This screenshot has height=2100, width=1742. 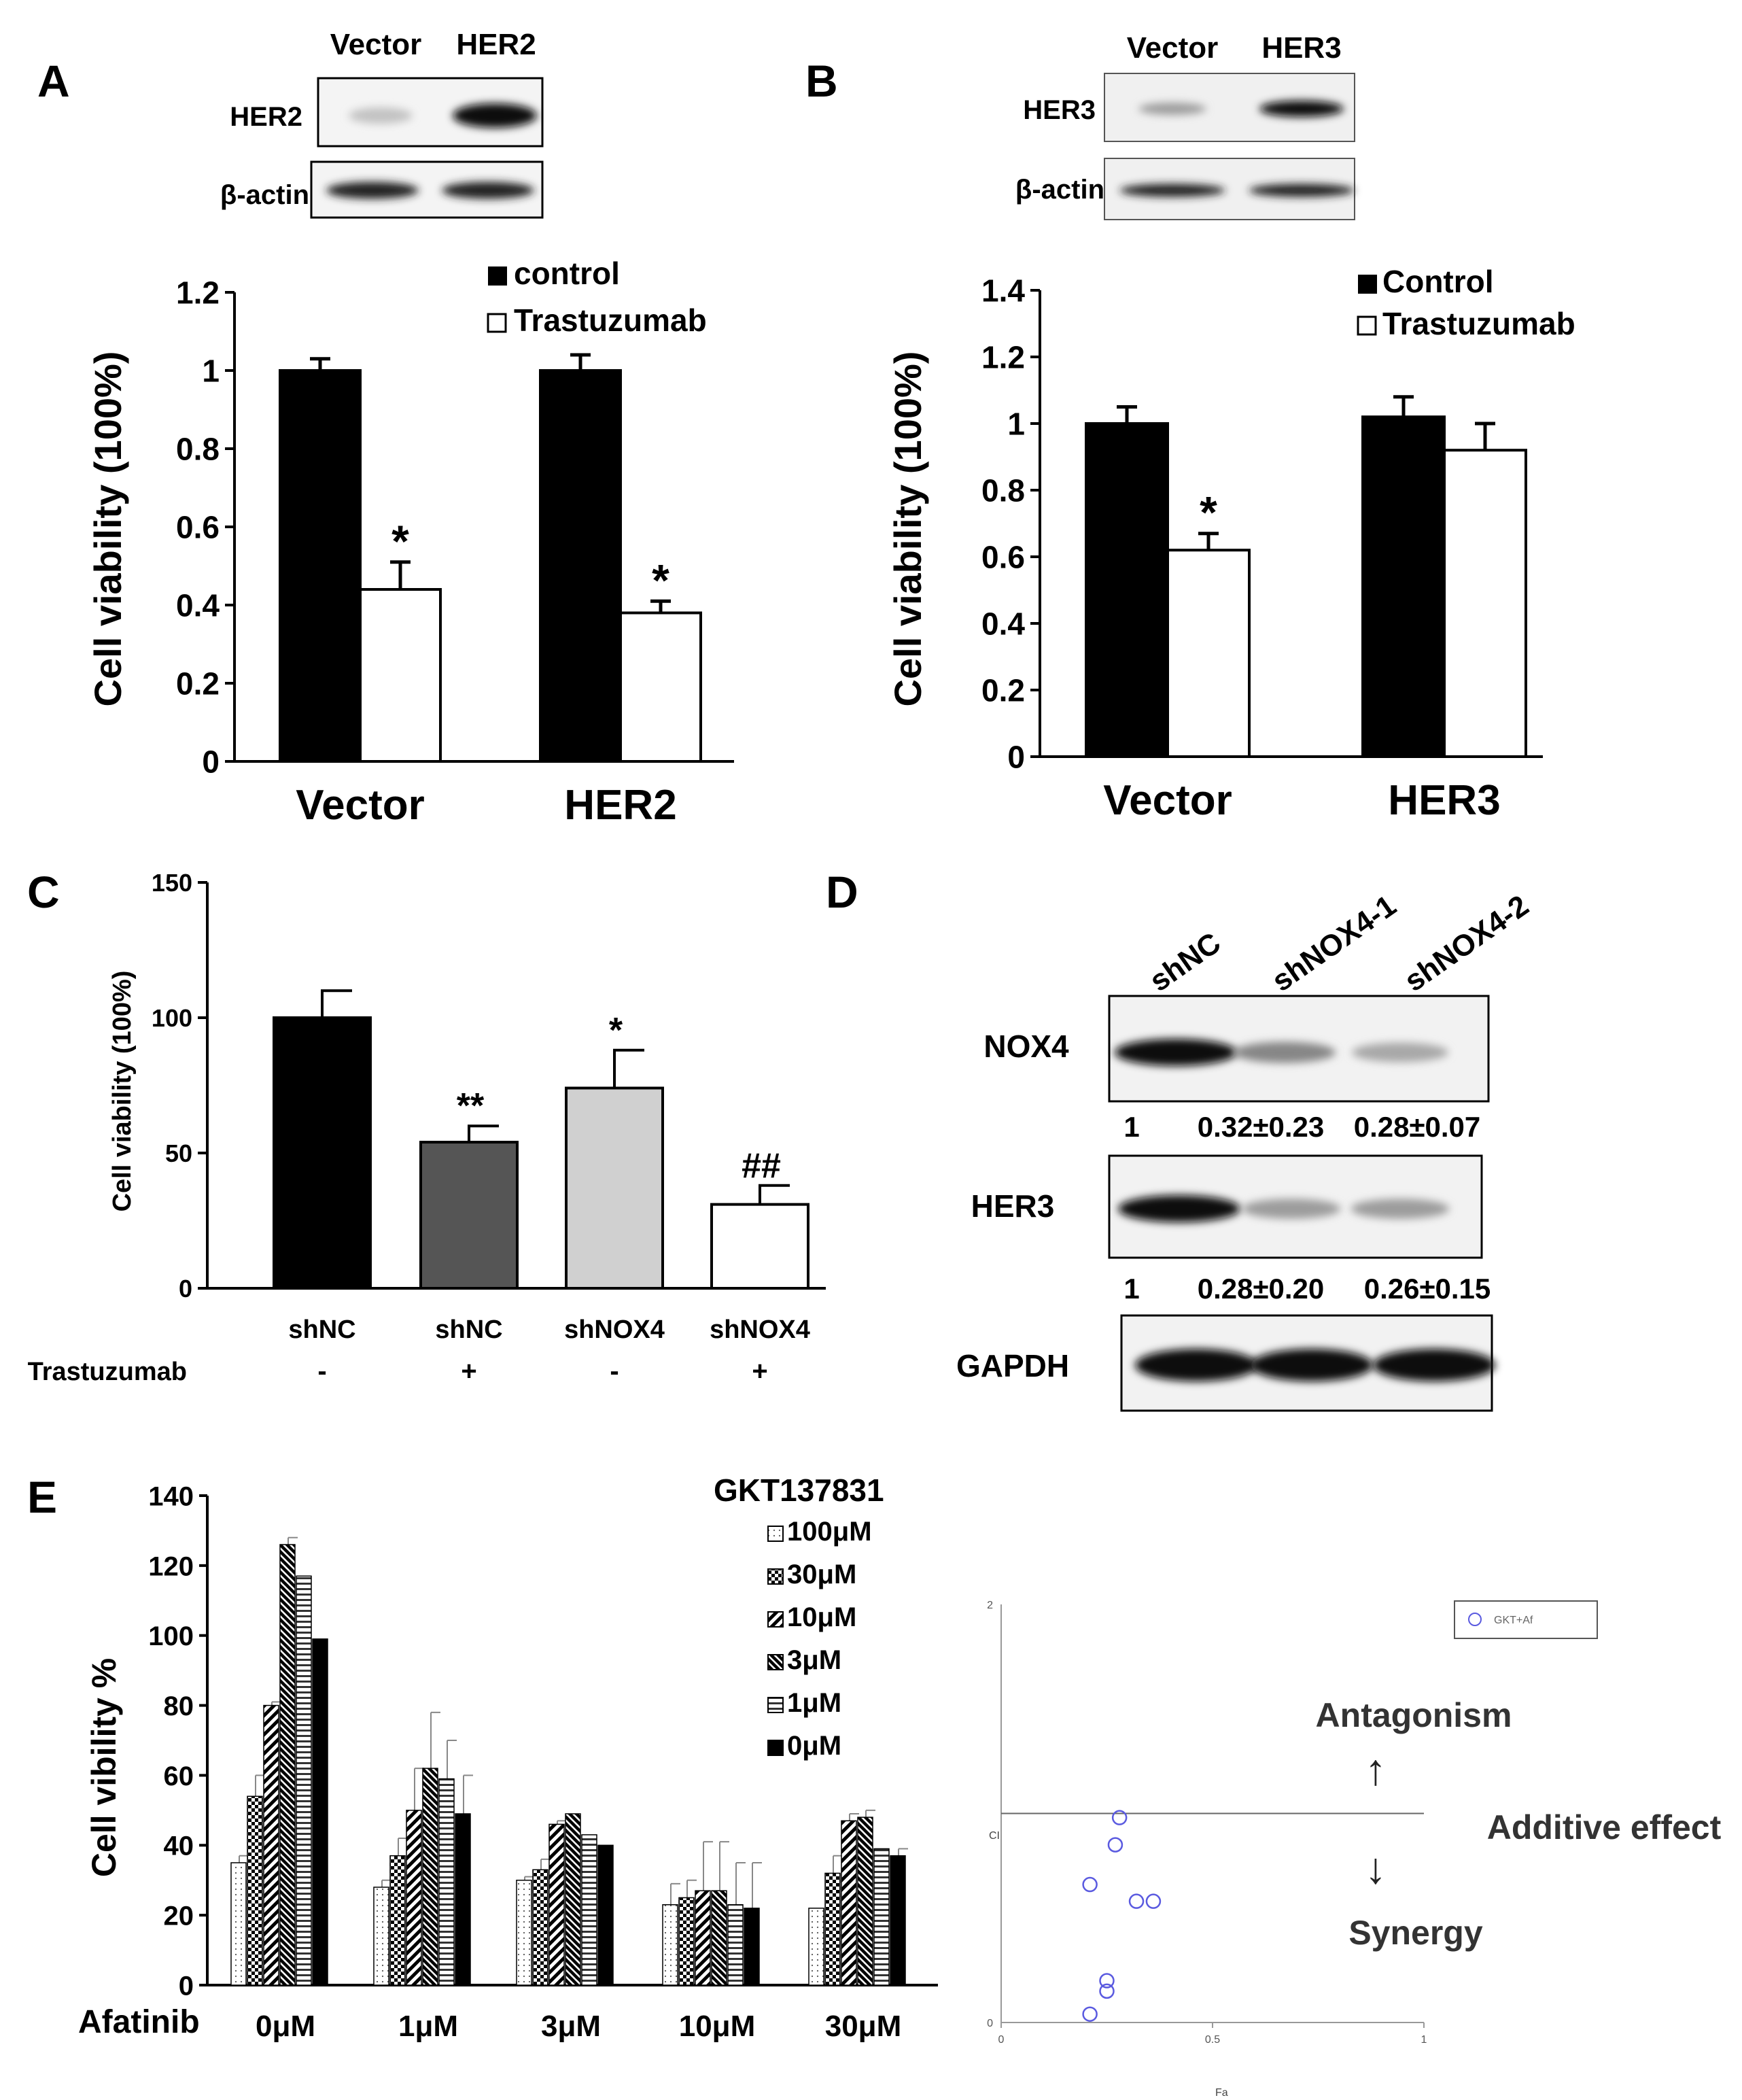 What do you see at coordinates (881, 1917) in the screenshot?
I see `chart-e-bar-1μM` at bounding box center [881, 1917].